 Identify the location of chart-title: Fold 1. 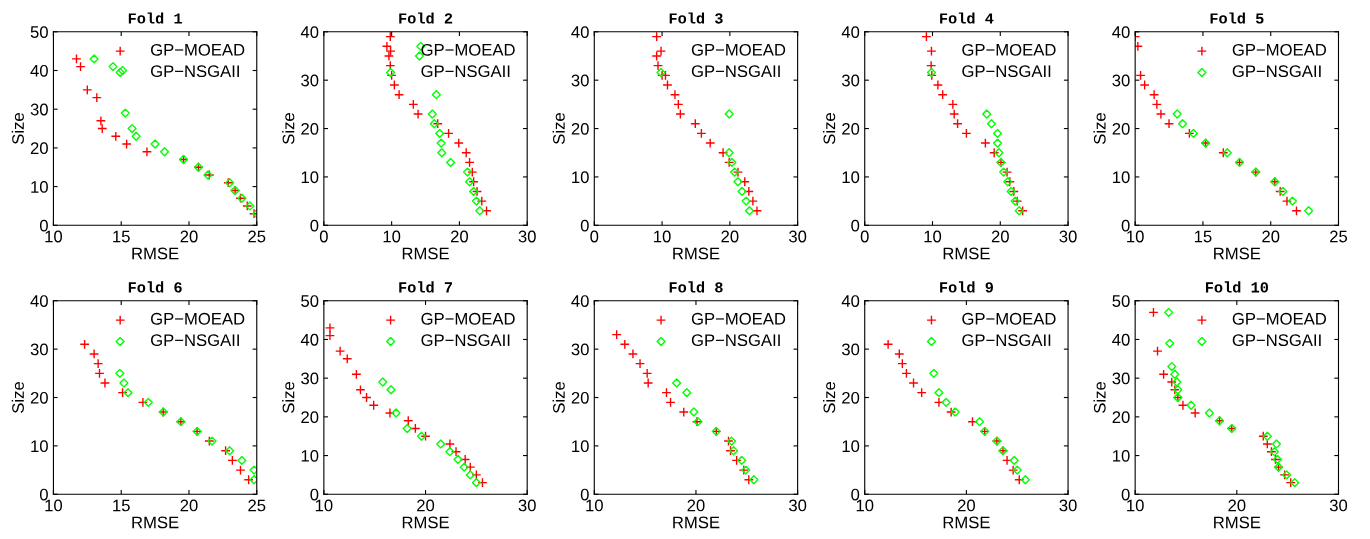
(155, 18).